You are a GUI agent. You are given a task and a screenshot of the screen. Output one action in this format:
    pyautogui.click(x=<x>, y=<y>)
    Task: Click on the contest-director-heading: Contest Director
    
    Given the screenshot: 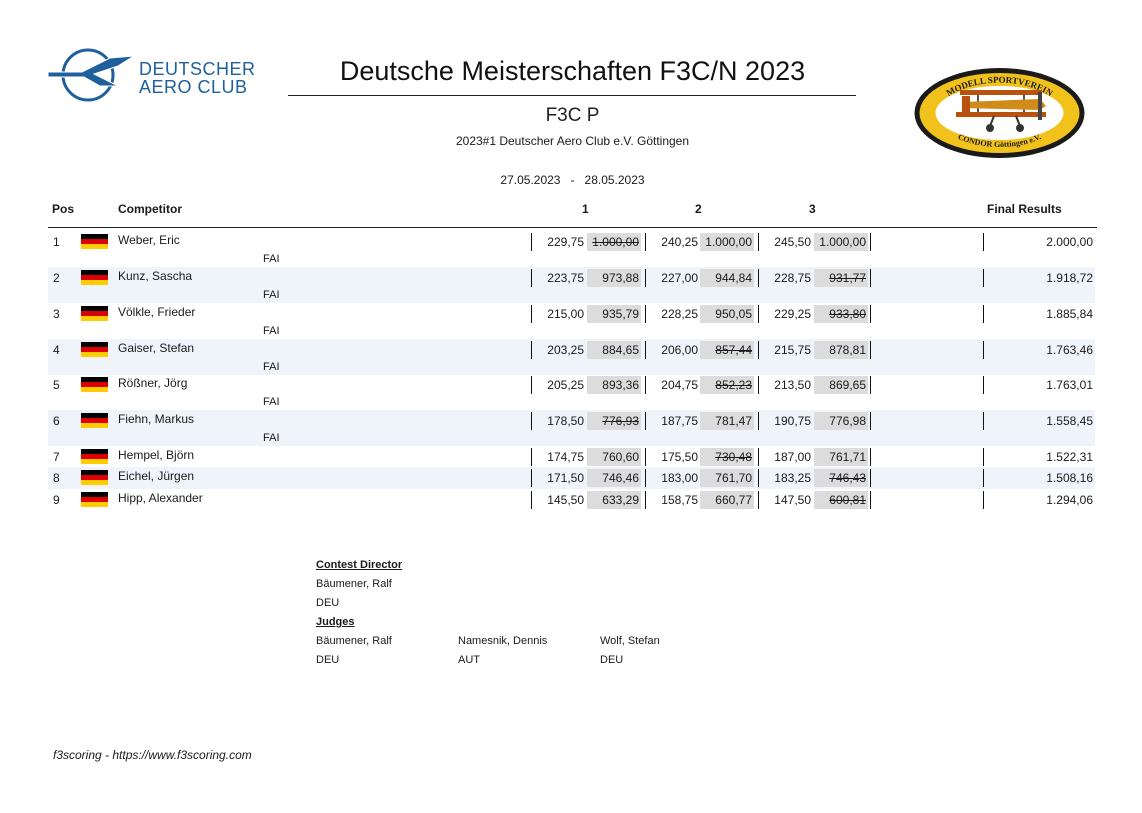 What is the action you would take?
    pyautogui.click(x=359, y=565)
    